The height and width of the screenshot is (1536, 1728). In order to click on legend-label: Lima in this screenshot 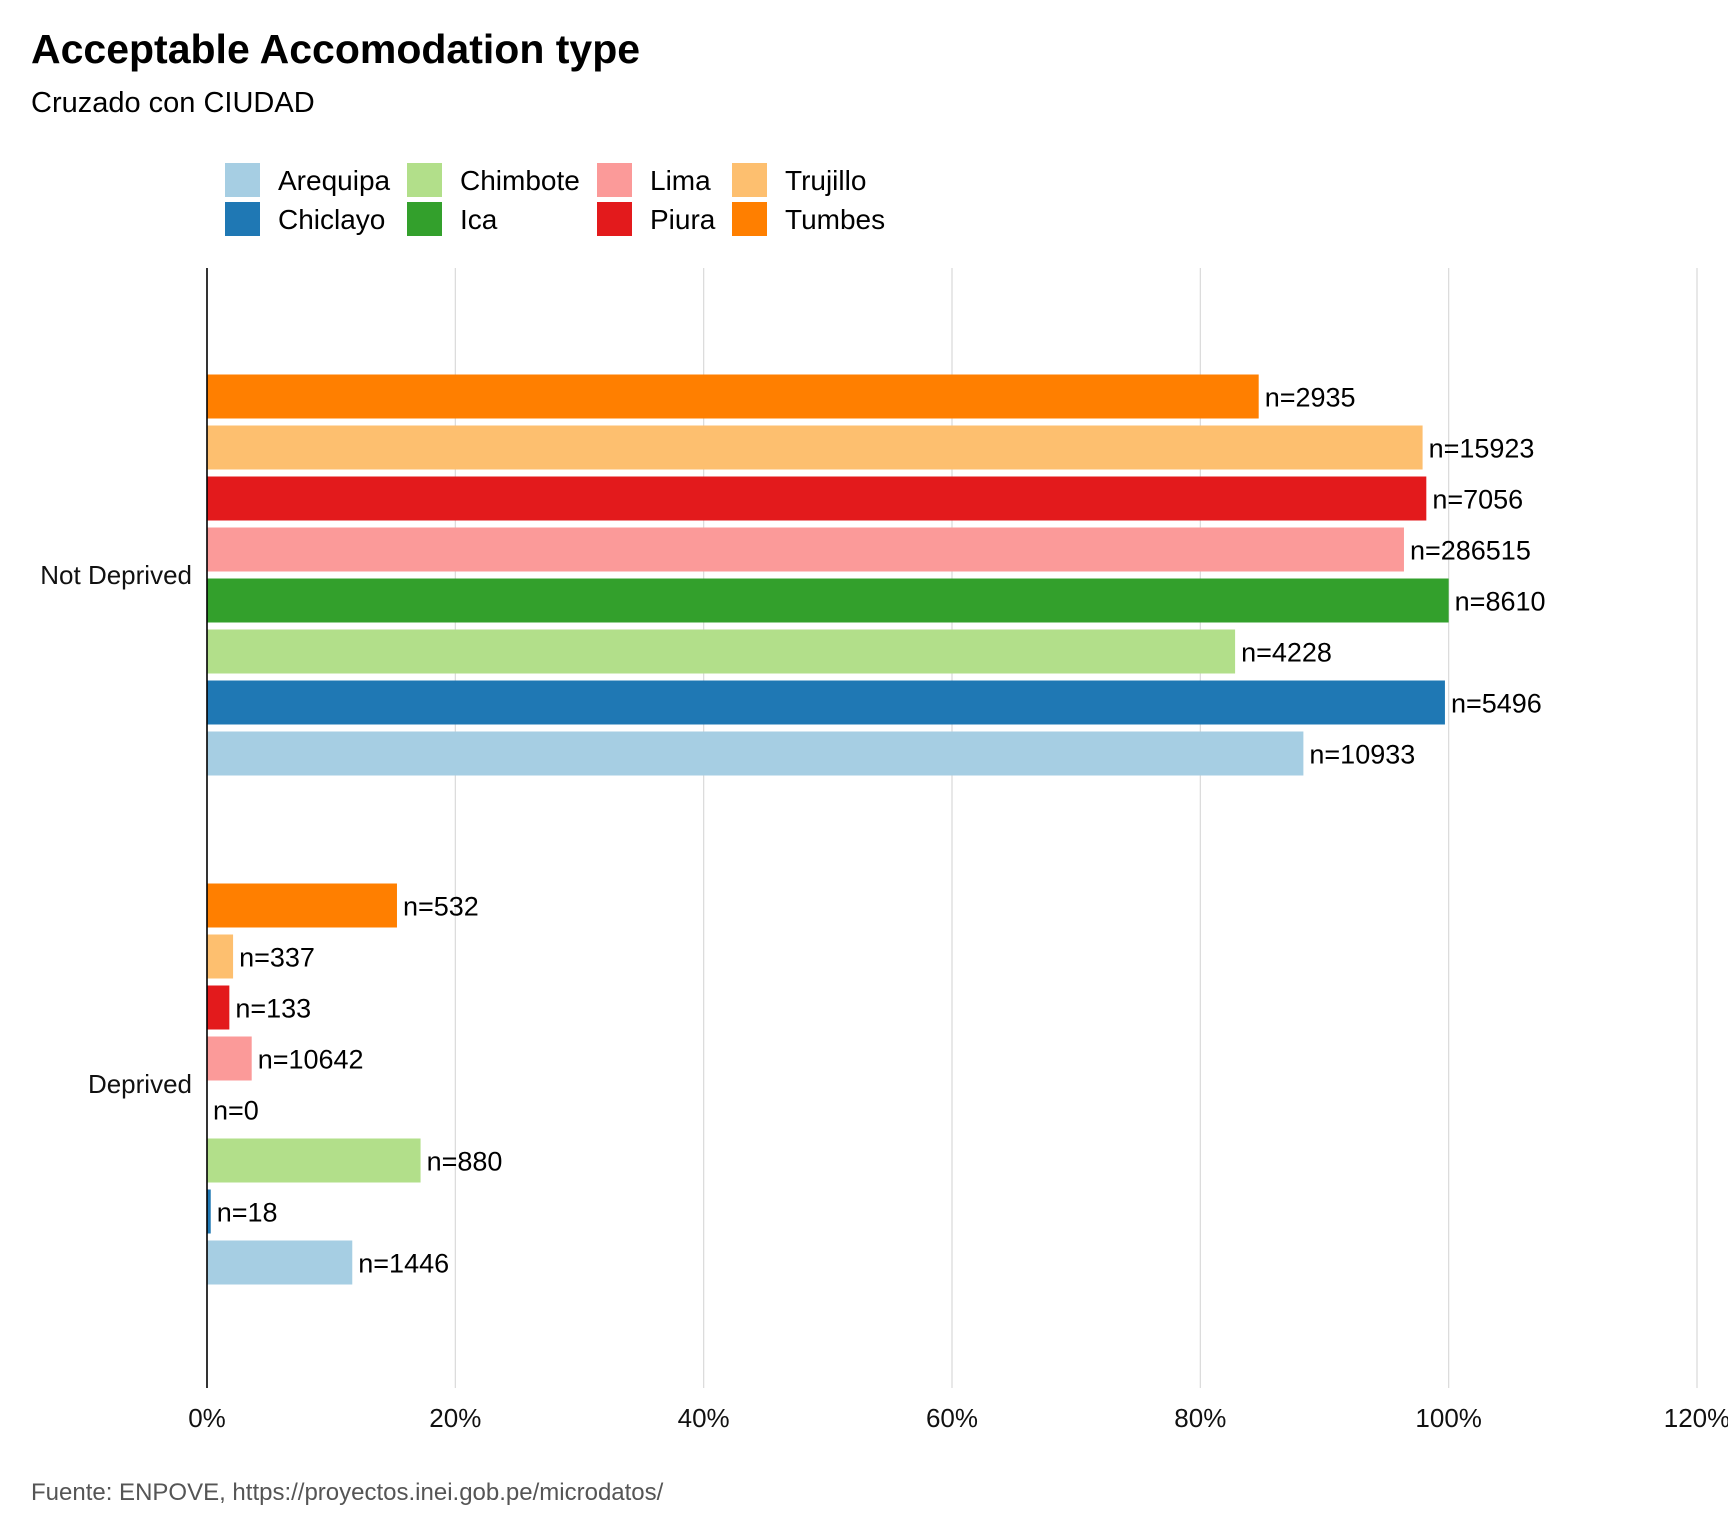, I will do `click(680, 180)`.